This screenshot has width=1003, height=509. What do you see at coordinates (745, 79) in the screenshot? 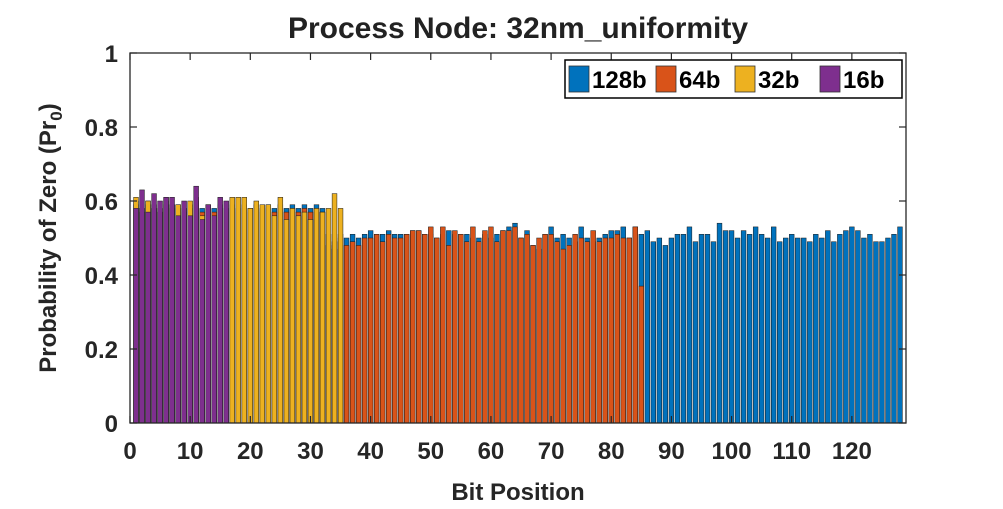
I see `legend-swatch-32b` at bounding box center [745, 79].